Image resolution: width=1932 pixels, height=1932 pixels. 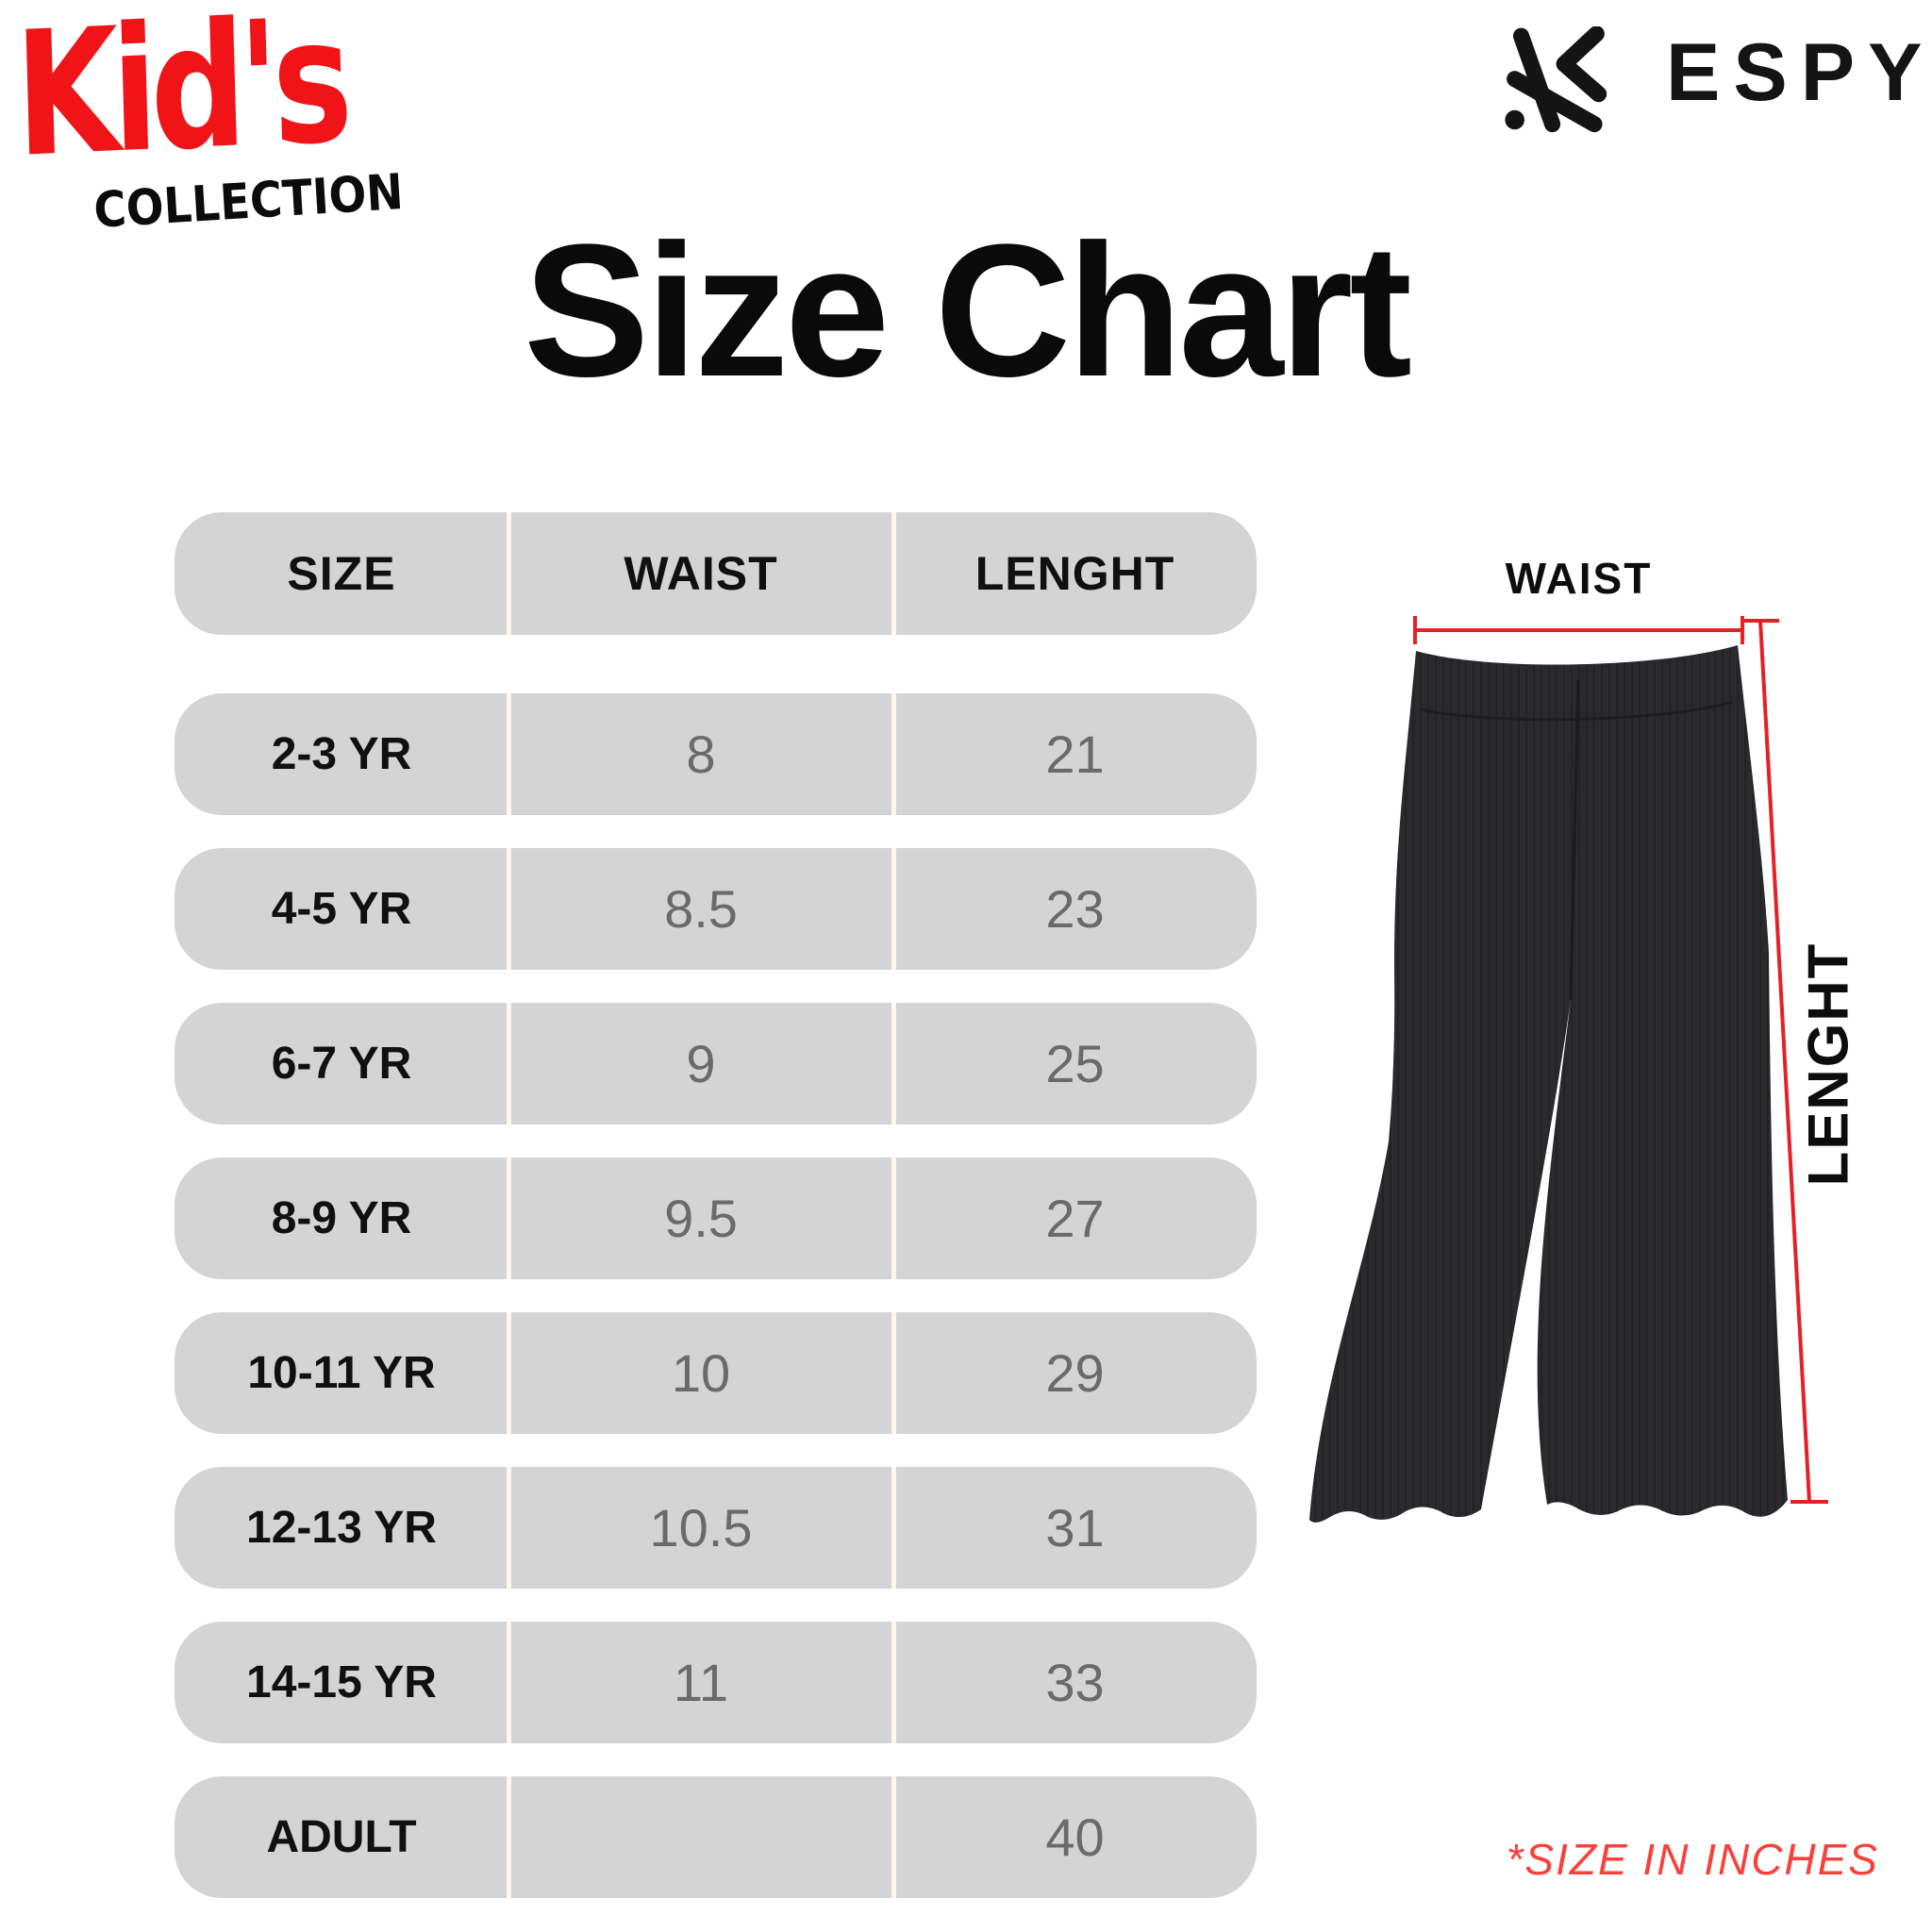 I want to click on size-cell: ADULT, so click(x=342, y=1837).